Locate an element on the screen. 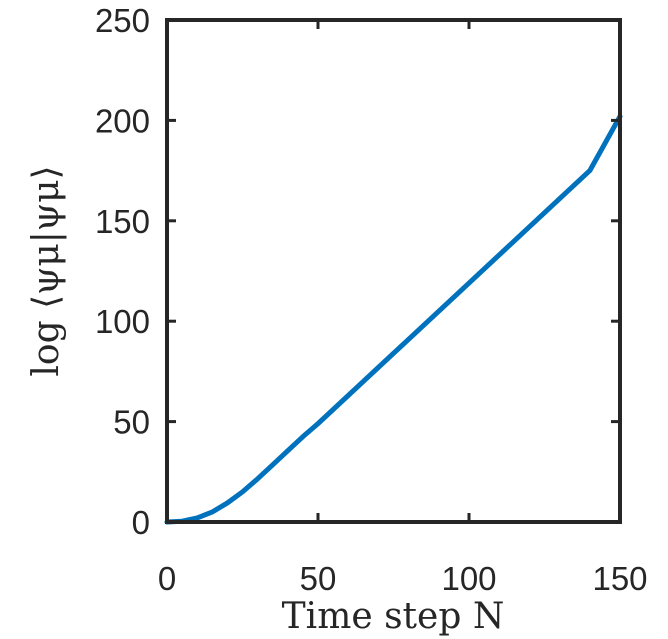 This screenshot has width=668, height=639. y-tick-label: 0 is located at coordinates (141, 522).